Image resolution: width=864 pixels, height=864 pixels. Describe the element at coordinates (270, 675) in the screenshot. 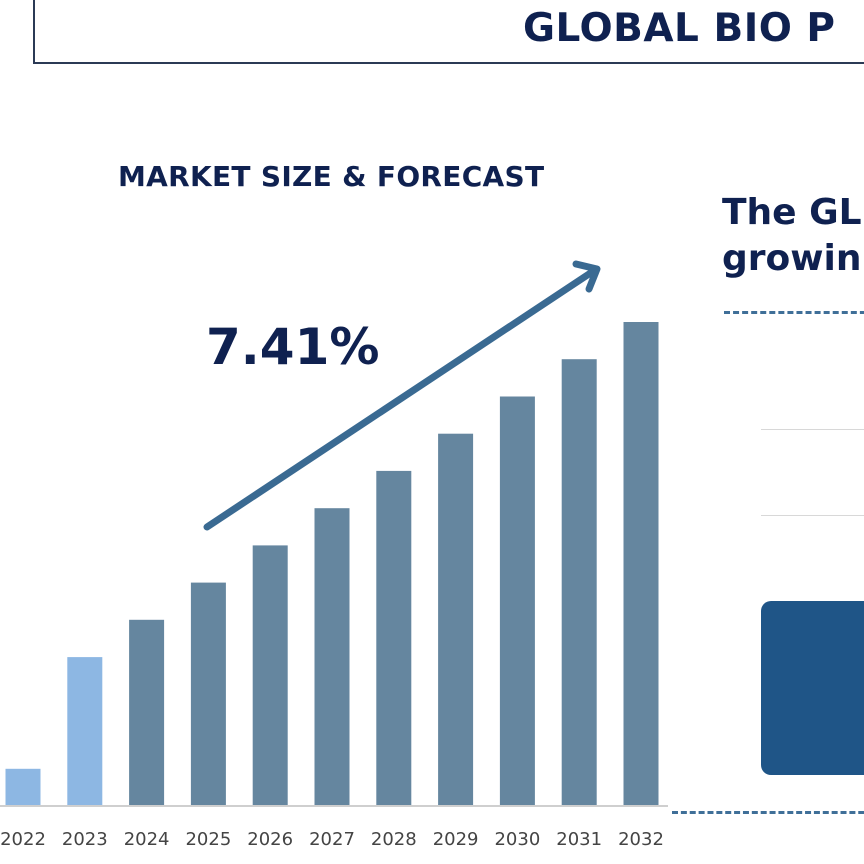

I see `bar-2026` at that location.